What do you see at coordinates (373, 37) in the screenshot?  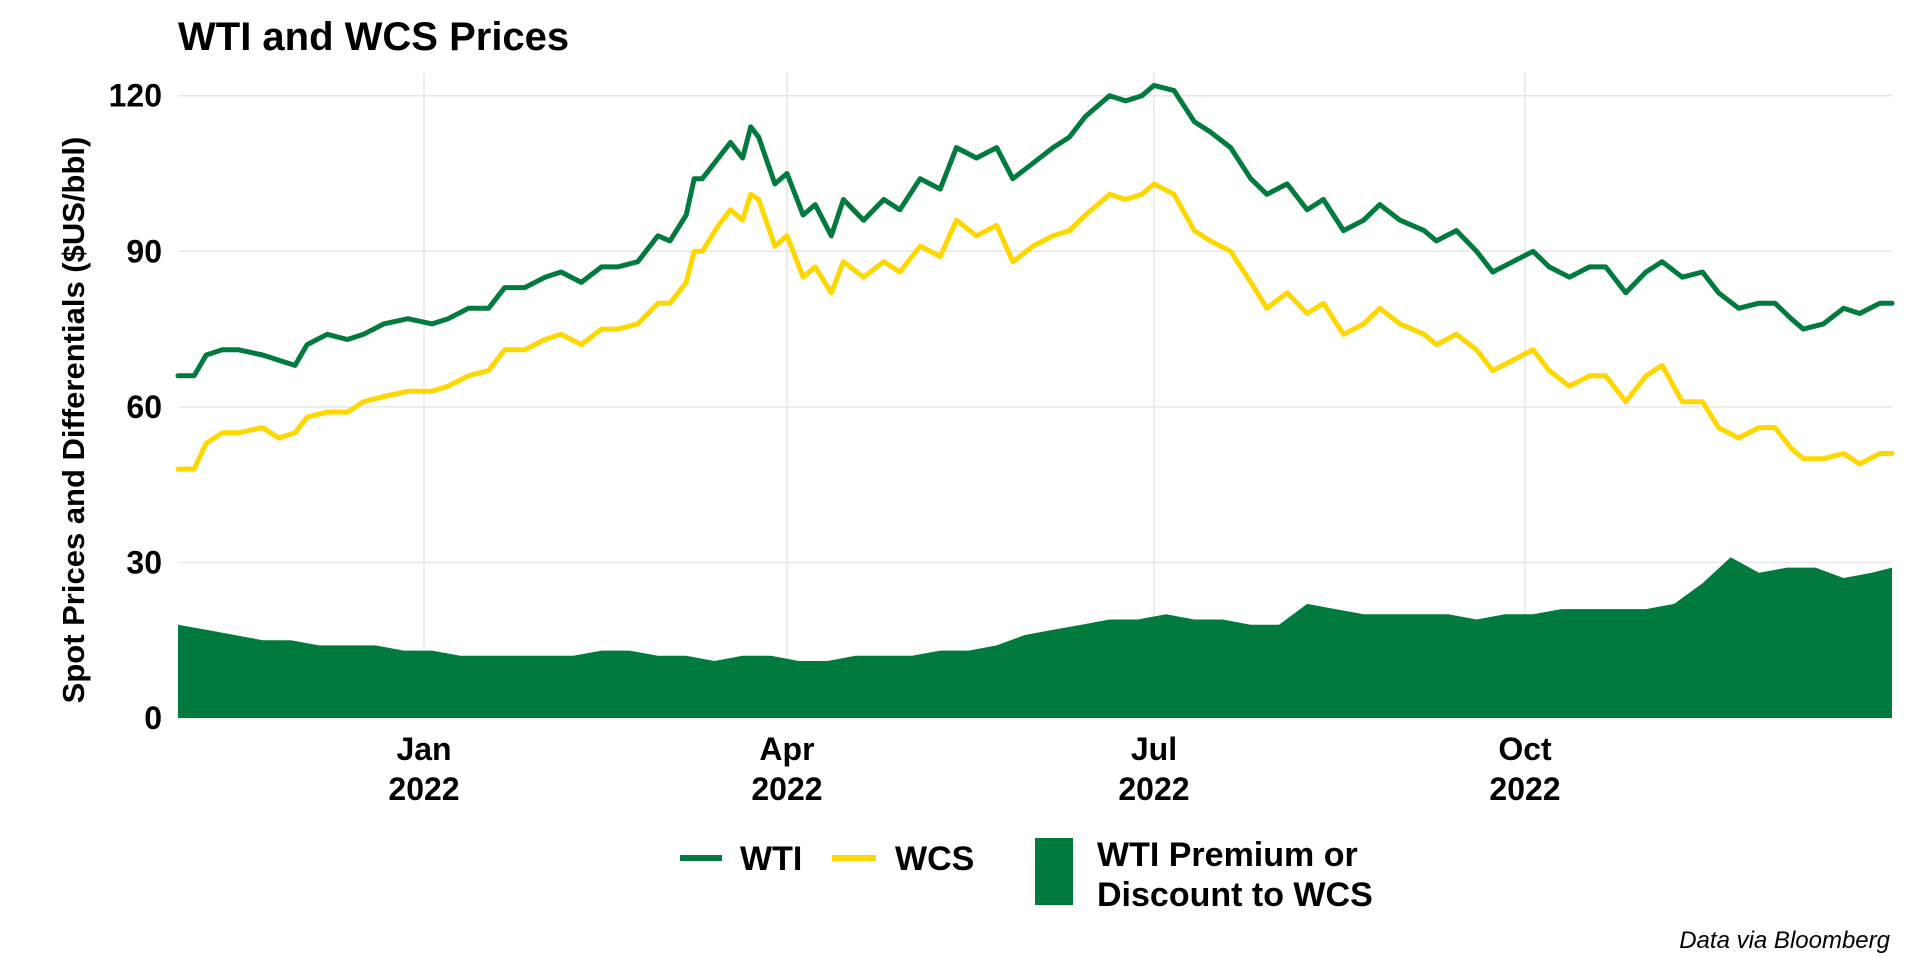 I see `chart-title: WTI and WCS Prices` at bounding box center [373, 37].